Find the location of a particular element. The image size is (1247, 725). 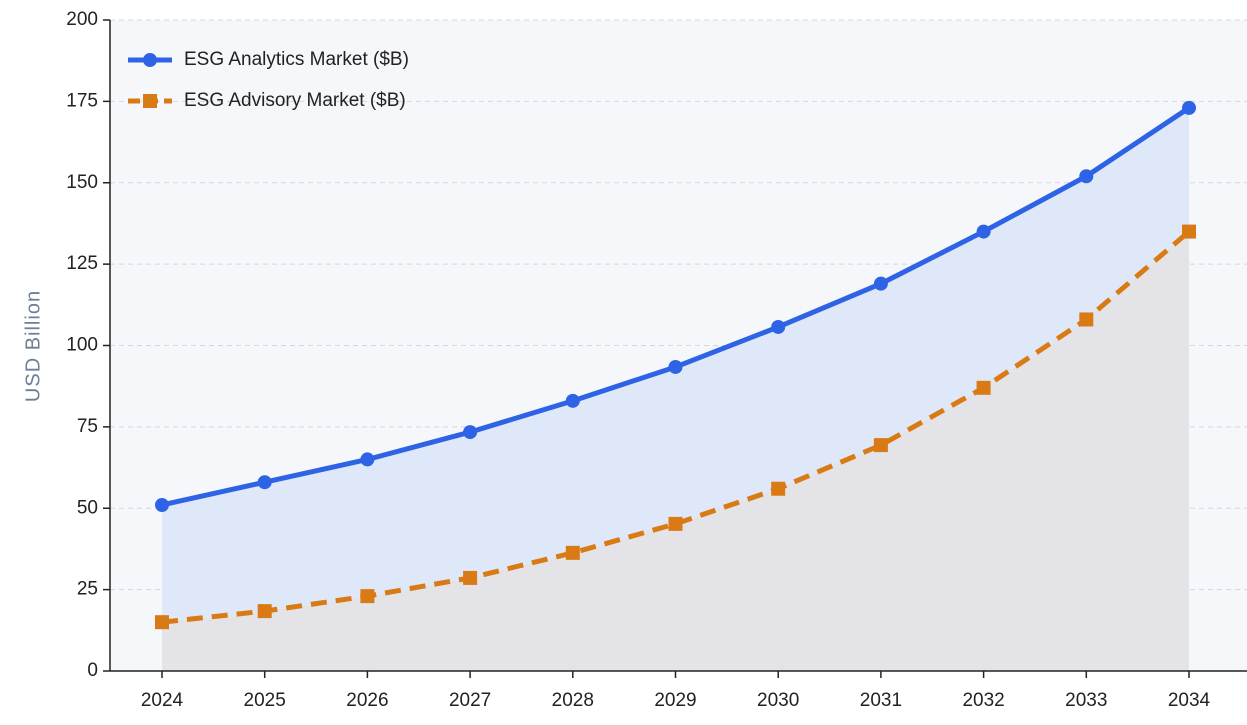

y-tick-label: 75 is located at coordinates (87, 426).